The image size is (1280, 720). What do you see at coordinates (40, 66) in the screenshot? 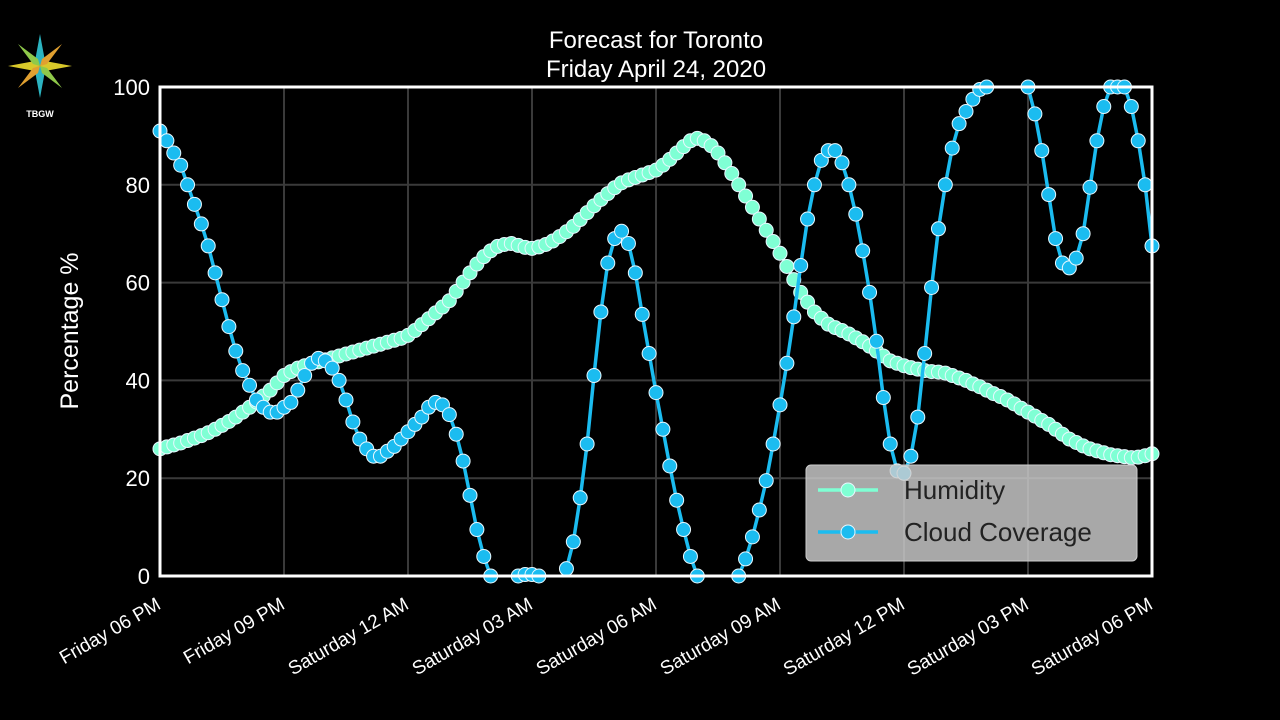
I see `logo-icon` at bounding box center [40, 66].